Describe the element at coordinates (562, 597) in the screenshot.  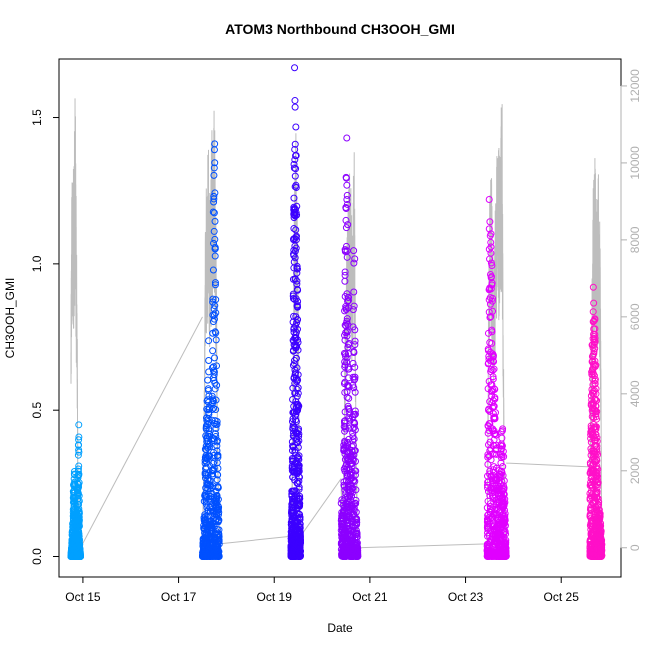
I see `x-tick-label: Oct 25` at that location.